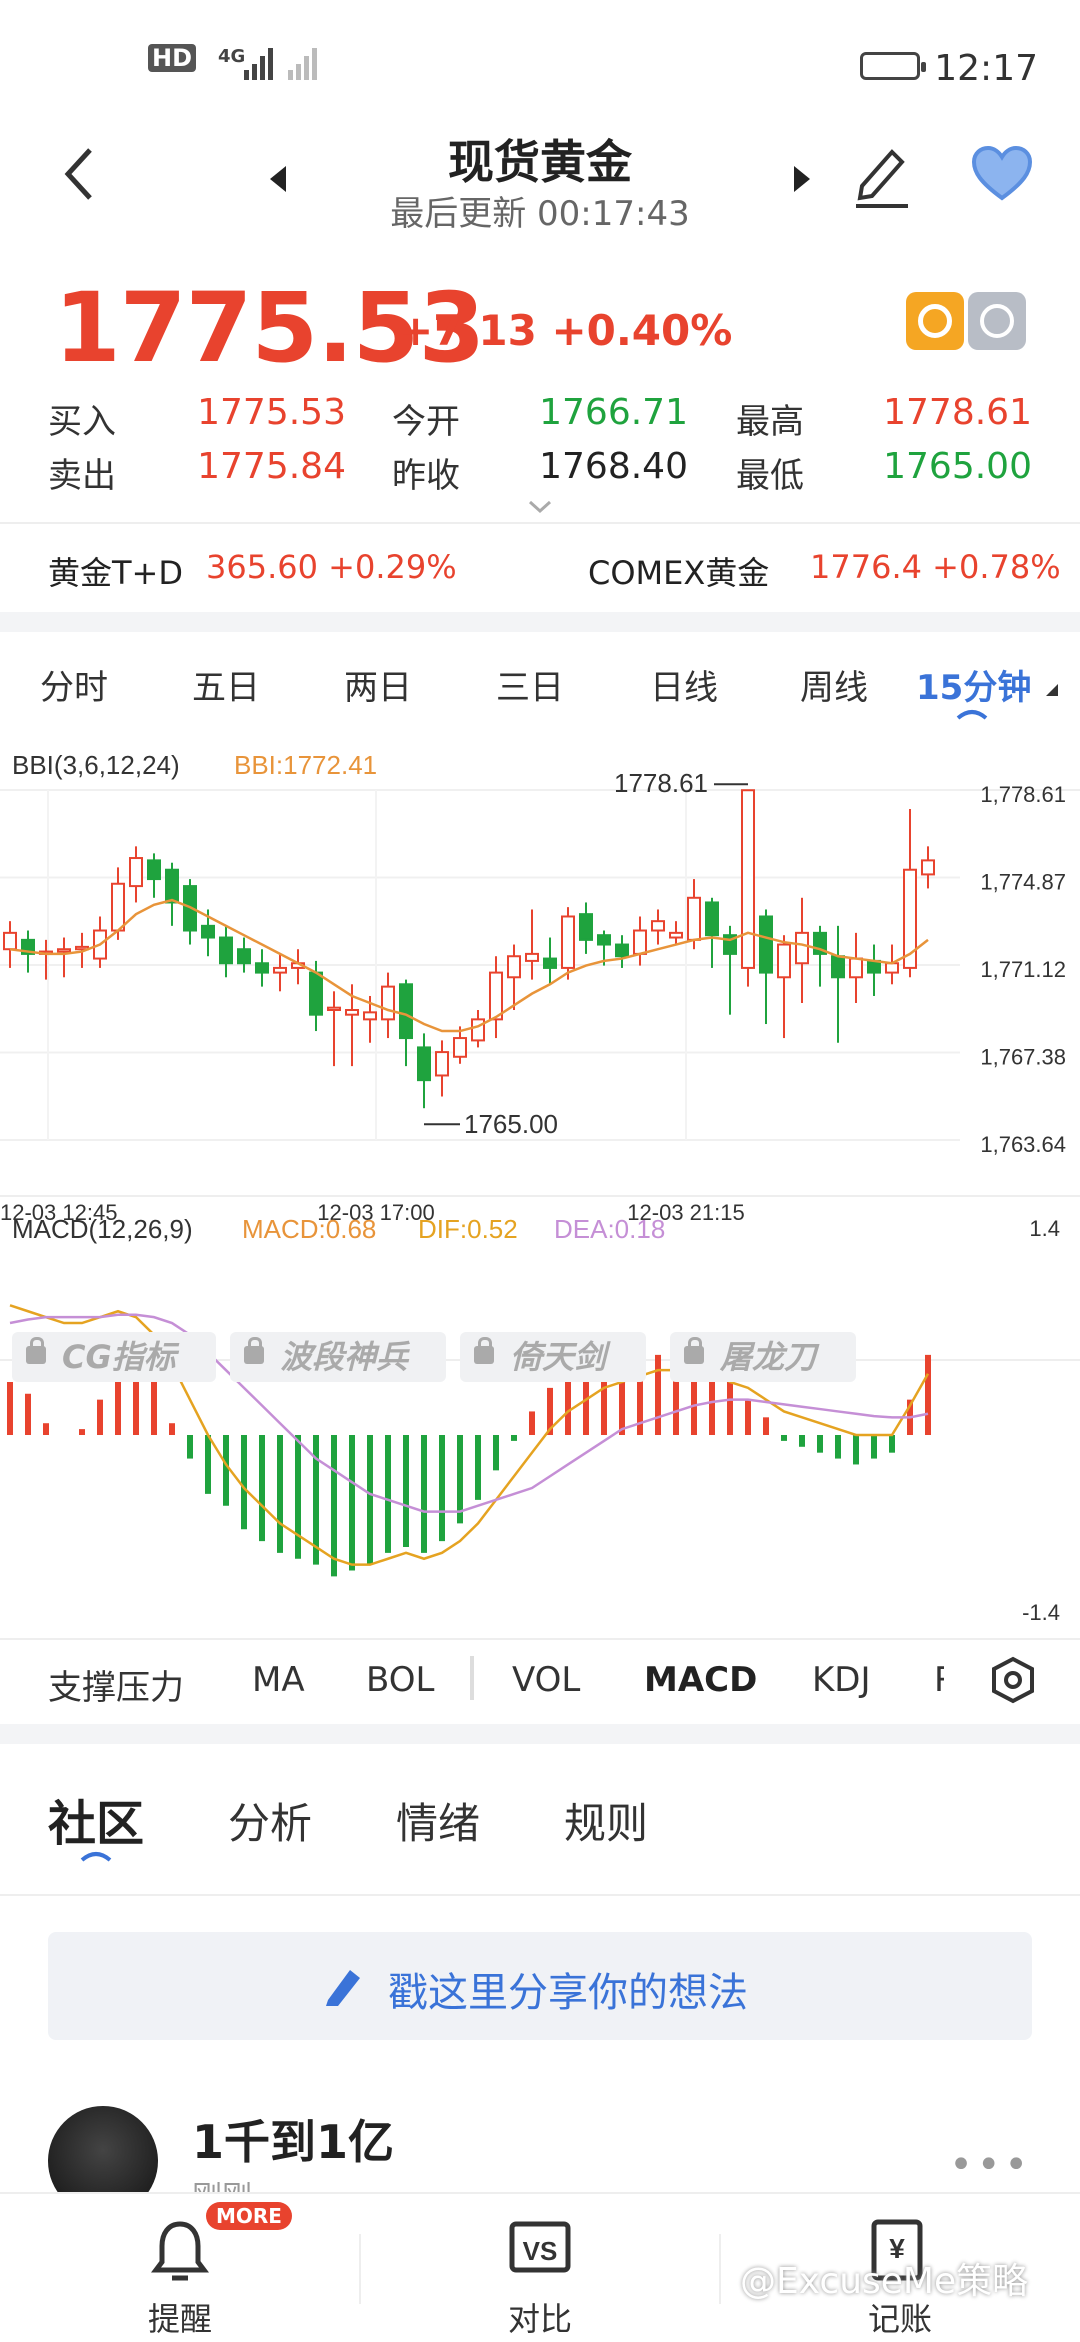 The image size is (1080, 2342). What do you see at coordinates (661, 783) in the screenshot?
I see `high-marker-label: 1778.61` at bounding box center [661, 783].